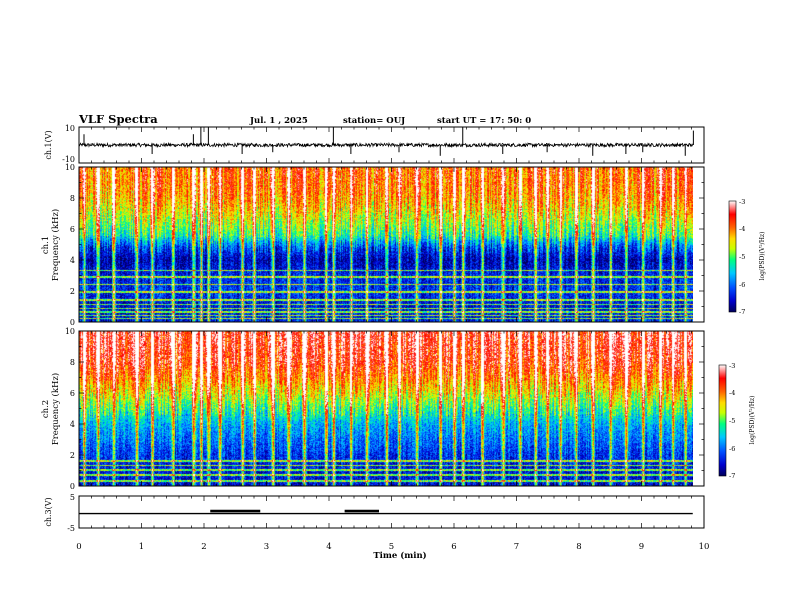 Image resolution: width=792 pixels, height=612 pixels. What do you see at coordinates (742, 229) in the screenshot?
I see `ch1-colorbar-tick-4: -4` at bounding box center [742, 229].